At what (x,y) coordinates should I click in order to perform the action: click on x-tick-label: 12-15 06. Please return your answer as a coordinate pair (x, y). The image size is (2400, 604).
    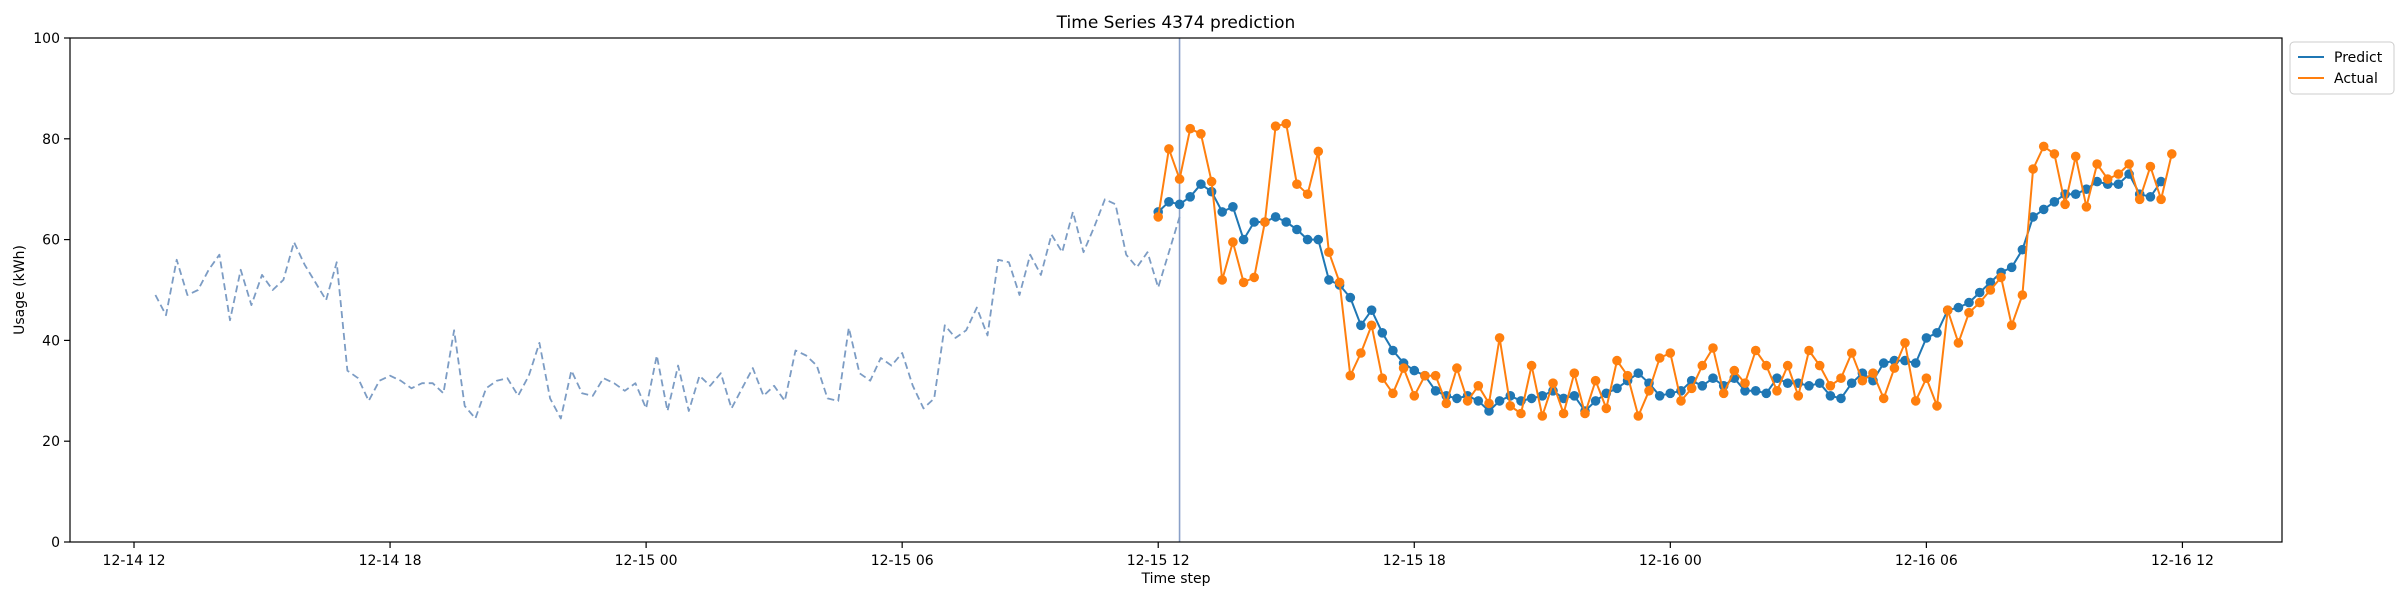
    Looking at the image, I should click on (902, 561).